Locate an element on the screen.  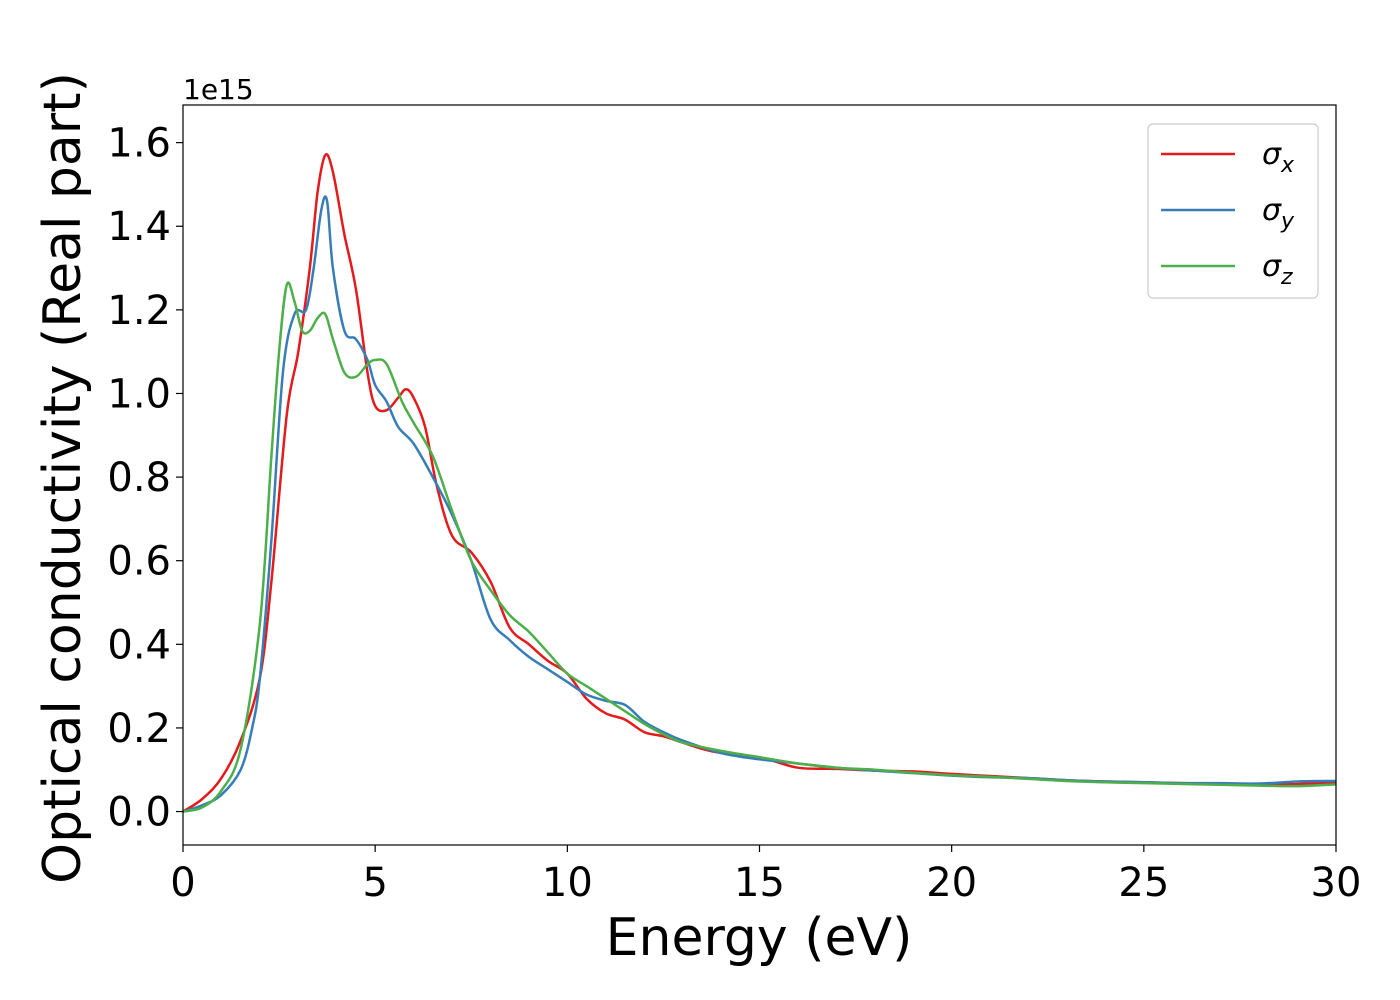
y-offset-label: 1e15 is located at coordinates (218, 89).